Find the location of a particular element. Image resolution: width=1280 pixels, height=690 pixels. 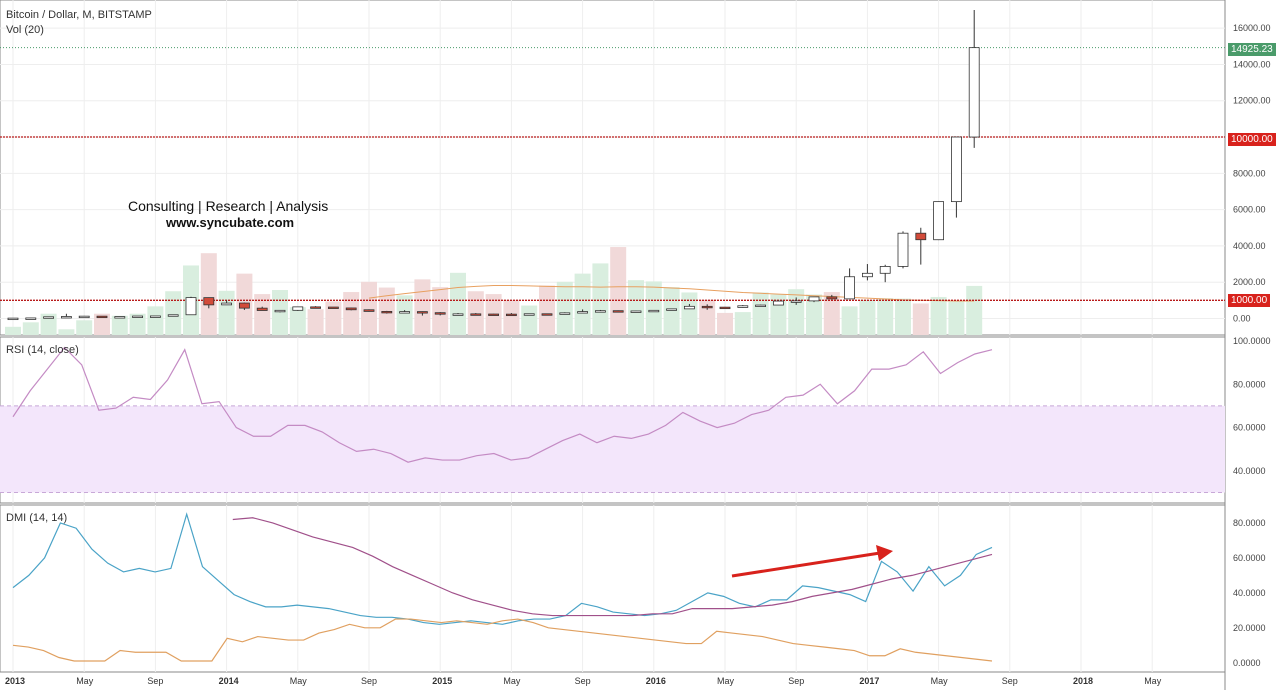

x-tick-label-0: 2013 is located at coordinates (15, 681).